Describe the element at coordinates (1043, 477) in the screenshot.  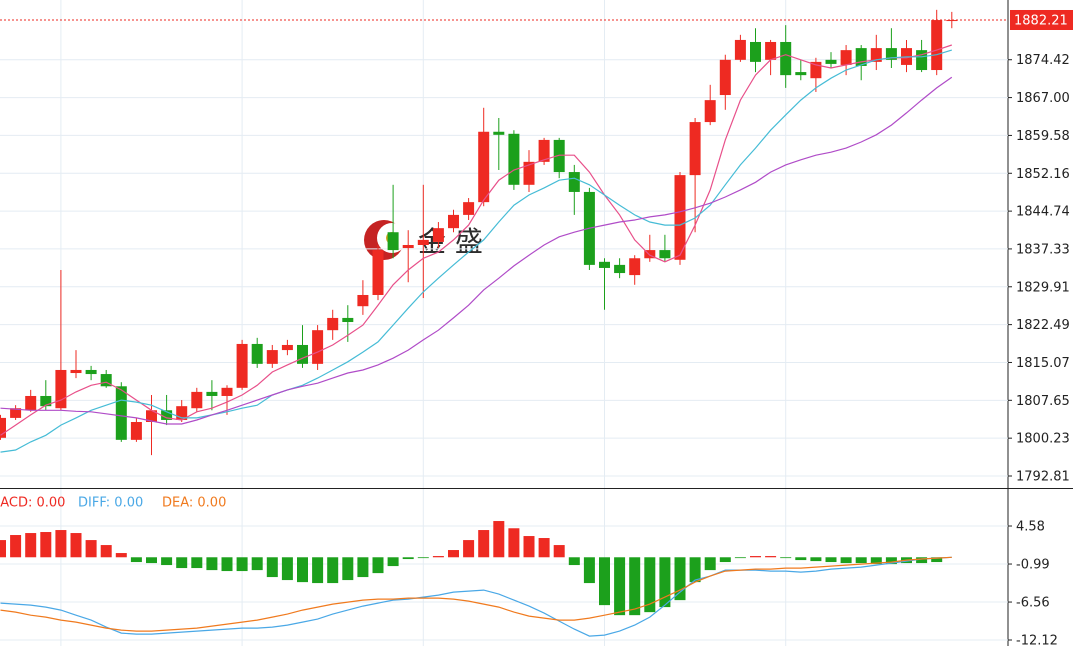
I see `y-tick-label: 1792.81` at that location.